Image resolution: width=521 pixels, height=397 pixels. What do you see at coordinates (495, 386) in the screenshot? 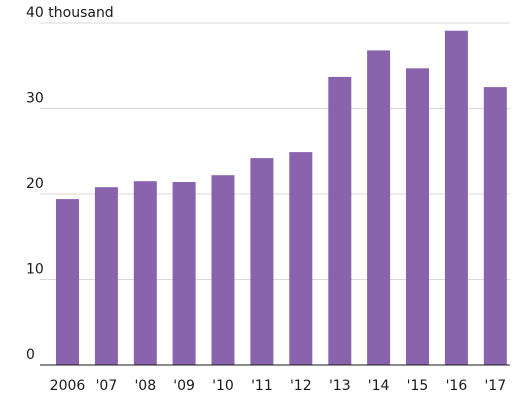
I see `x-tick-label: '17` at bounding box center [495, 386].